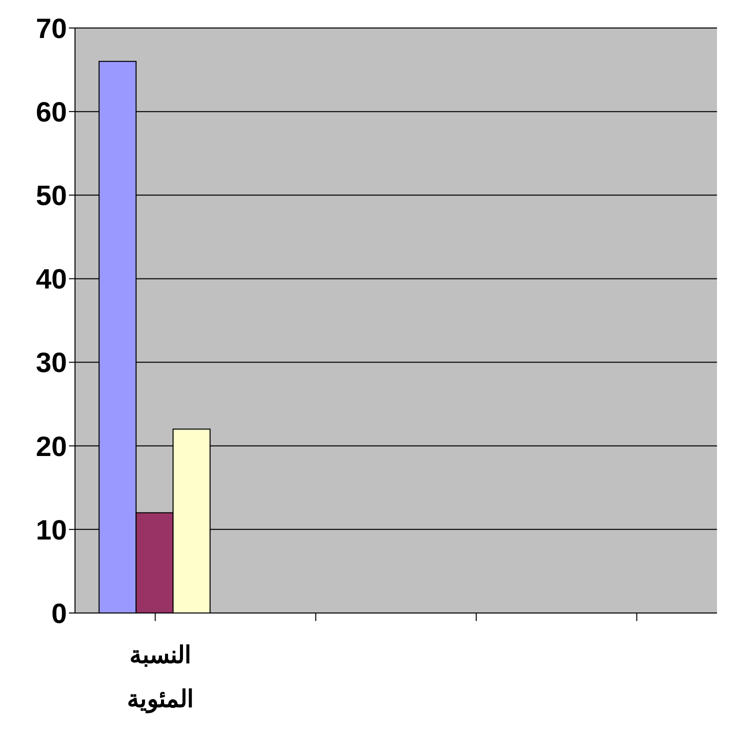 The image size is (730, 747). What do you see at coordinates (51, 530) in the screenshot?
I see `y-tick-label: 10` at bounding box center [51, 530].